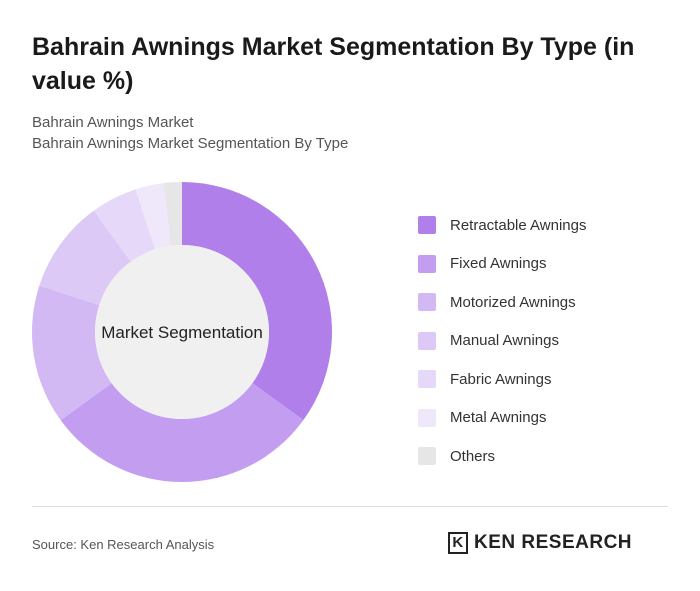 Image resolution: width=700 pixels, height=591 pixels. Describe the element at coordinates (553, 542) in the screenshot. I see `logo-text: KEN RESEARCH` at that location.